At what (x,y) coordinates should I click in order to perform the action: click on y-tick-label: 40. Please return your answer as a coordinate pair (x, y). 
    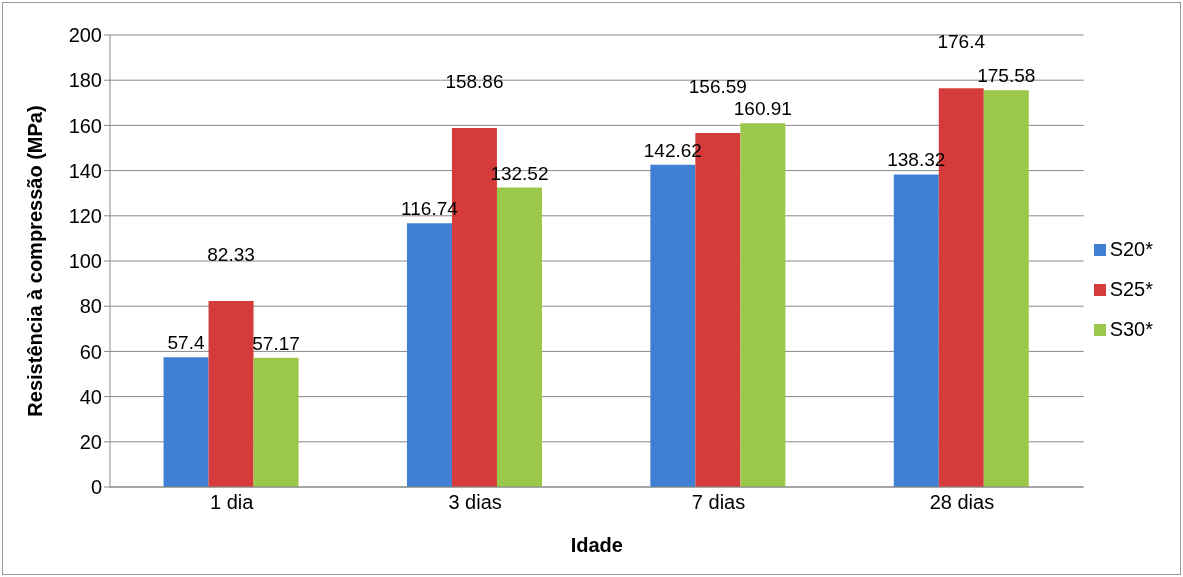
    Looking at the image, I should click on (90, 396).